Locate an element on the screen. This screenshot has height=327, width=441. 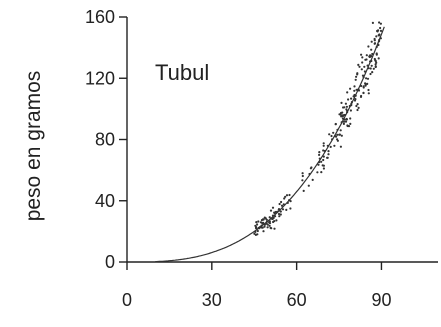
y-ticks: 0 40 80 120 160 is located at coordinates (106, 139).